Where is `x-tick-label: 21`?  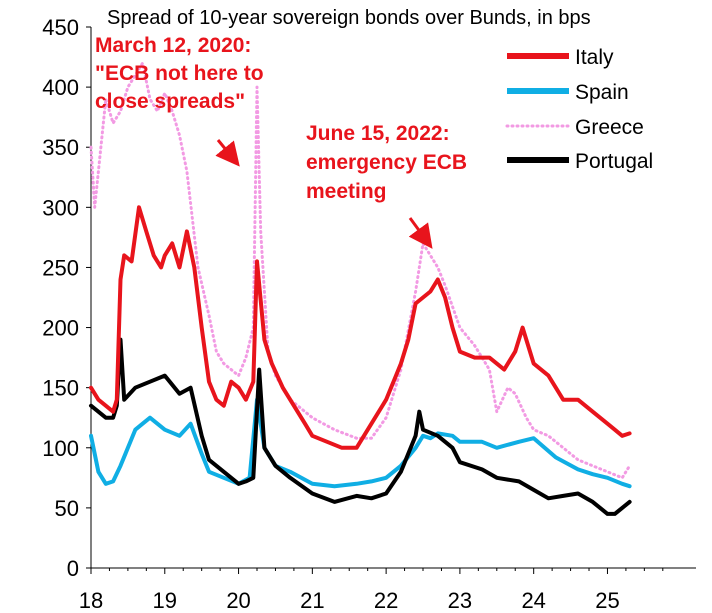
x-tick-label: 21 is located at coordinates (312, 600).